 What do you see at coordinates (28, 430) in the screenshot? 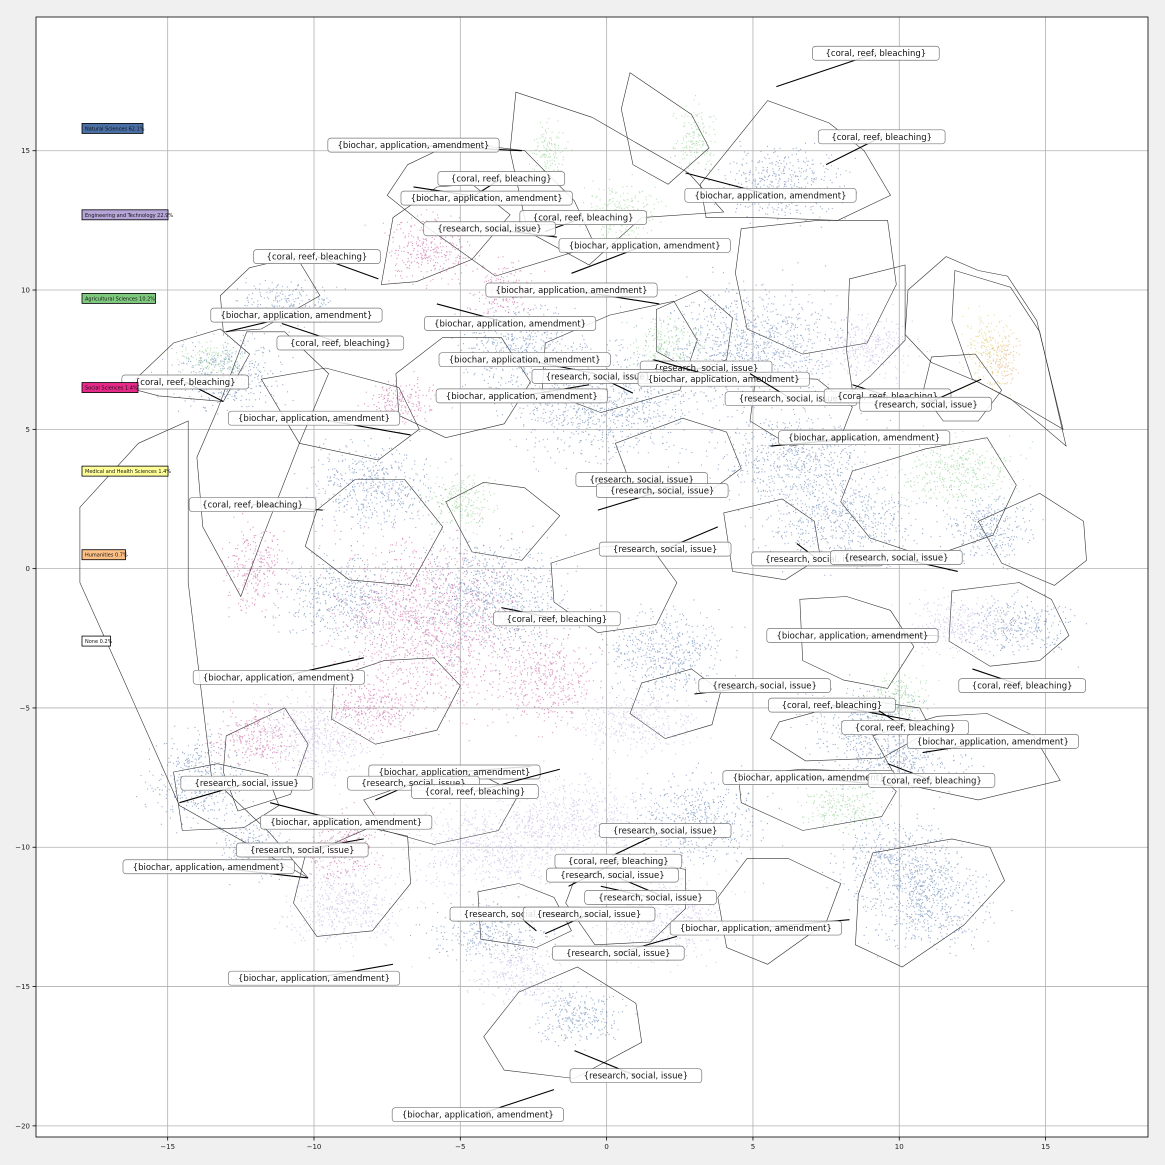
I see `y-tick-label: 5` at bounding box center [28, 430].